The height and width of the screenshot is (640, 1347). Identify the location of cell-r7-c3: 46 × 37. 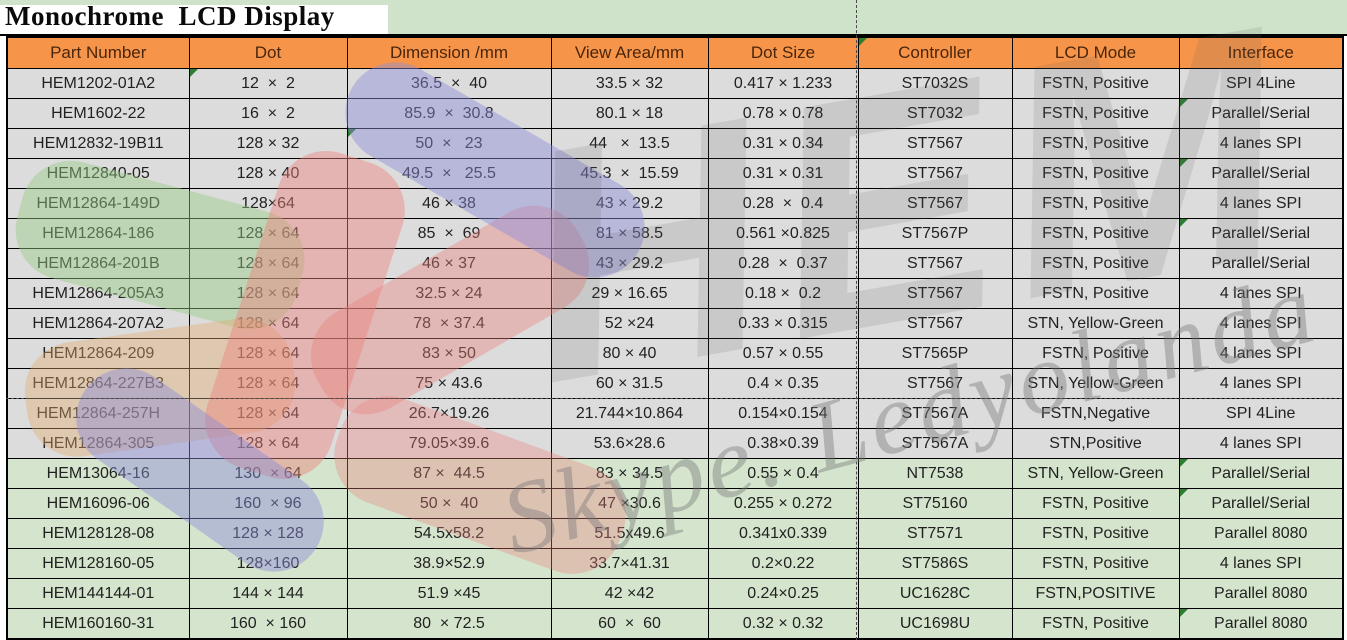
(449, 263).